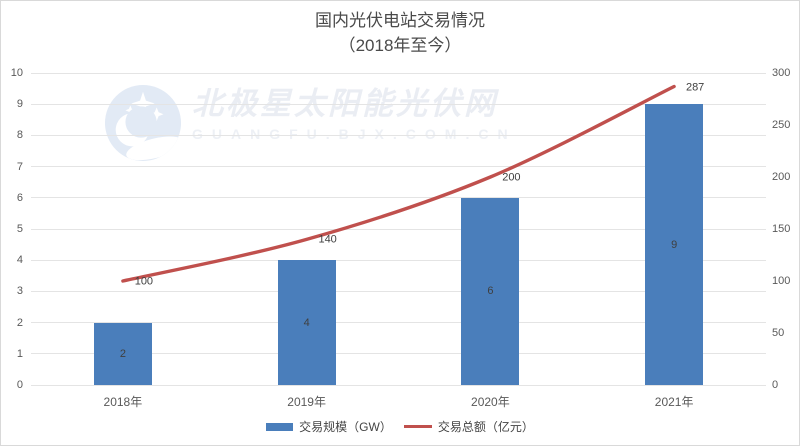 Image resolution: width=800 pixels, height=446 pixels. What do you see at coordinates (781, 229) in the screenshot?
I see `right-axis-tick-label: 150` at bounding box center [781, 229].